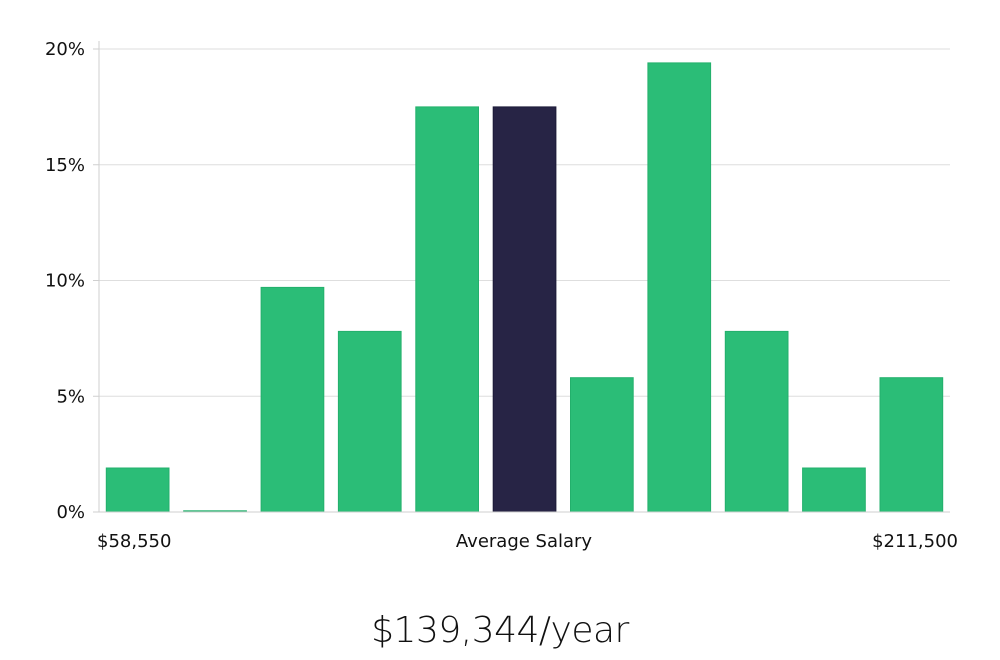  I want to click on average-salary-value: $139,344/year, so click(500, 630).